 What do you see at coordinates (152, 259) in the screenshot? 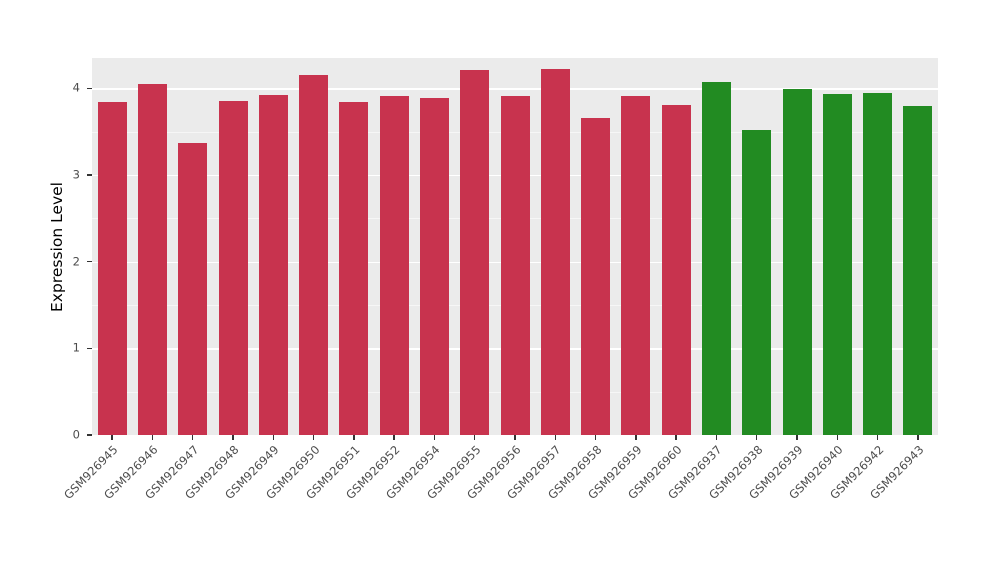
I see `bar-GSM926946` at bounding box center [152, 259].